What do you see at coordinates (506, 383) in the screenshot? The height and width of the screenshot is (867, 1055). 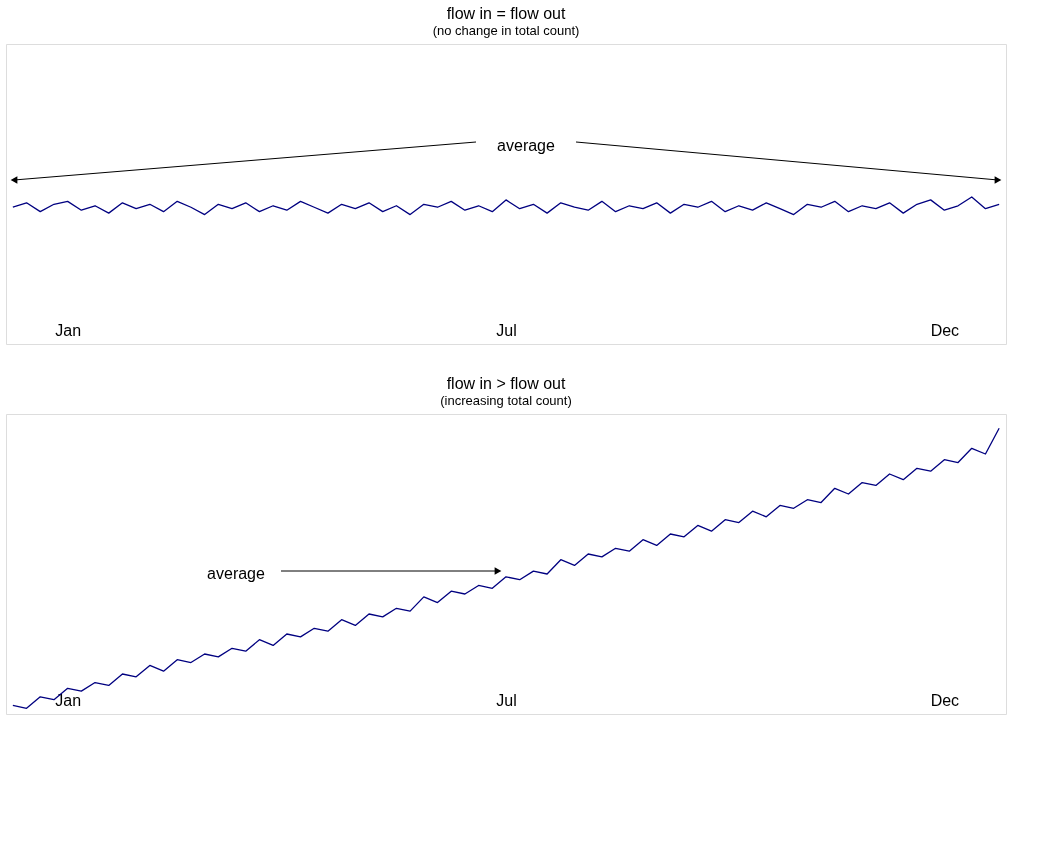 I see `chart-title: flow in > flow out` at bounding box center [506, 383].